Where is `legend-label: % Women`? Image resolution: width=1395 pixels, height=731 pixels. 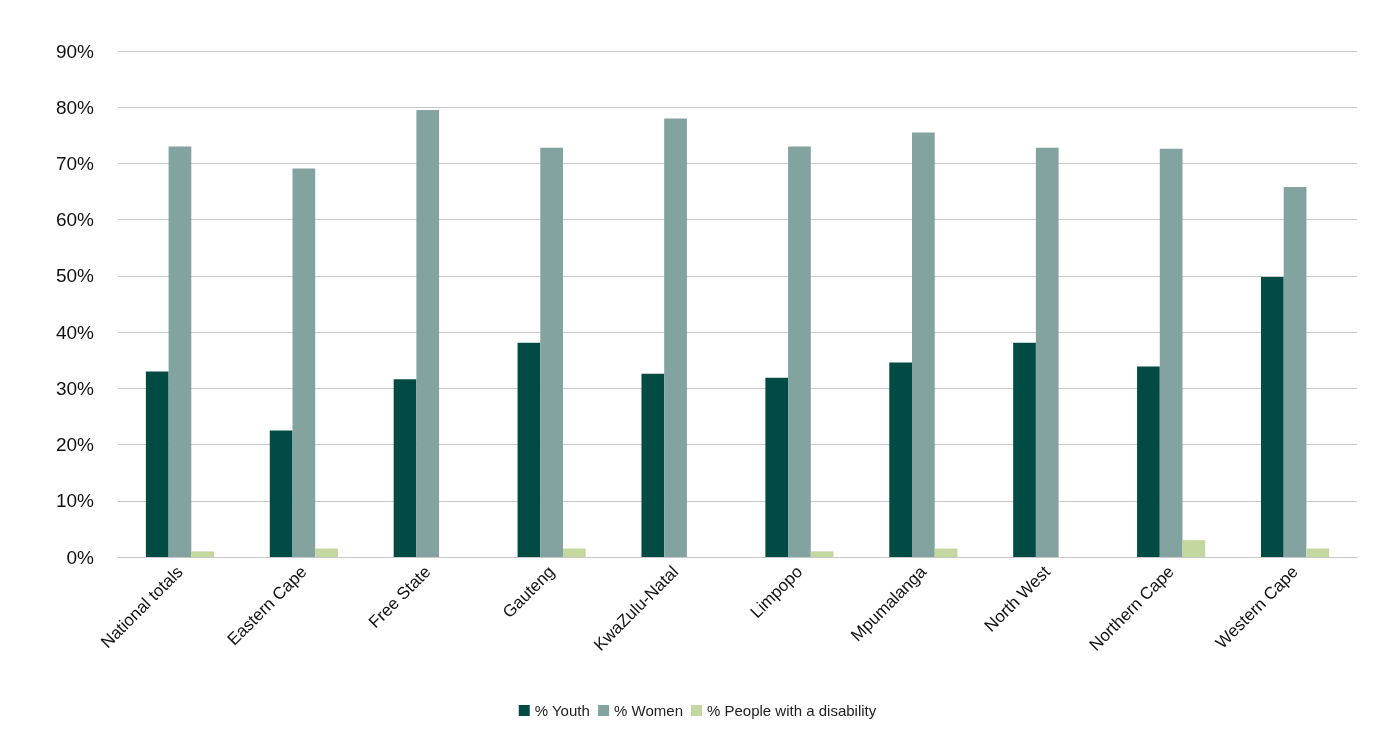 legend-label: % Women is located at coordinates (648, 710).